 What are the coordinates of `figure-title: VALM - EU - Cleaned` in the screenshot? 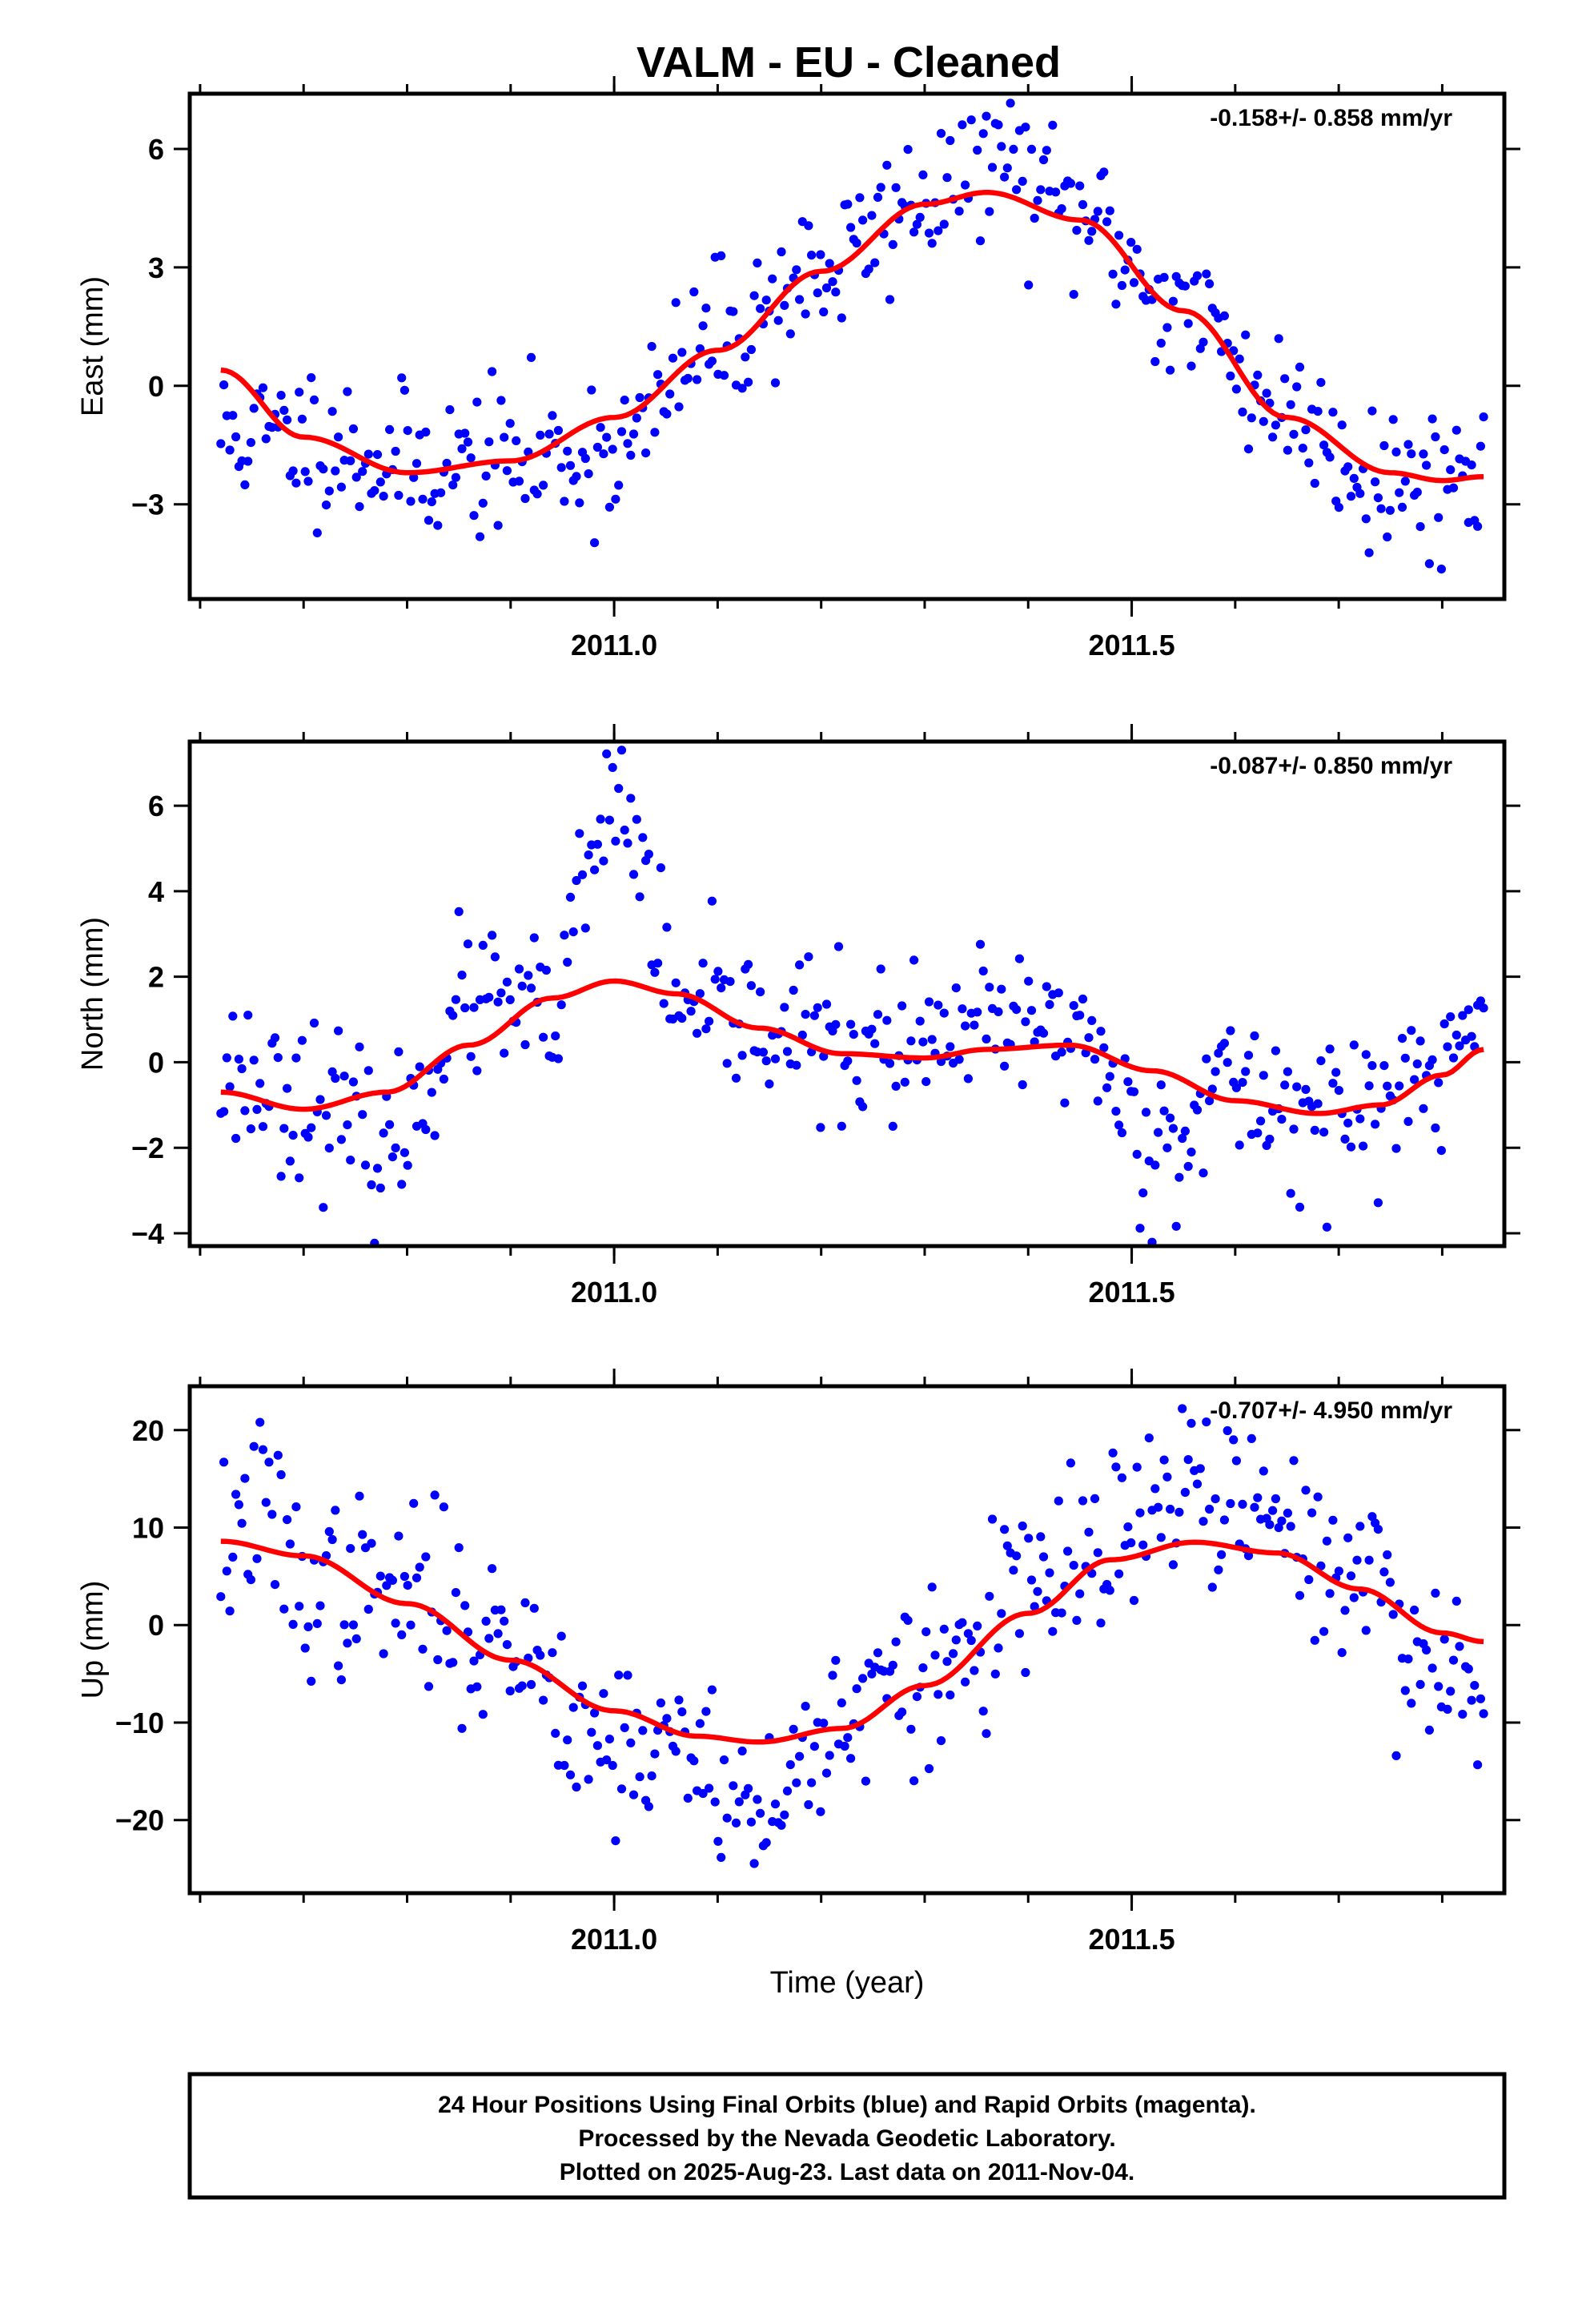 It's located at (848, 62).